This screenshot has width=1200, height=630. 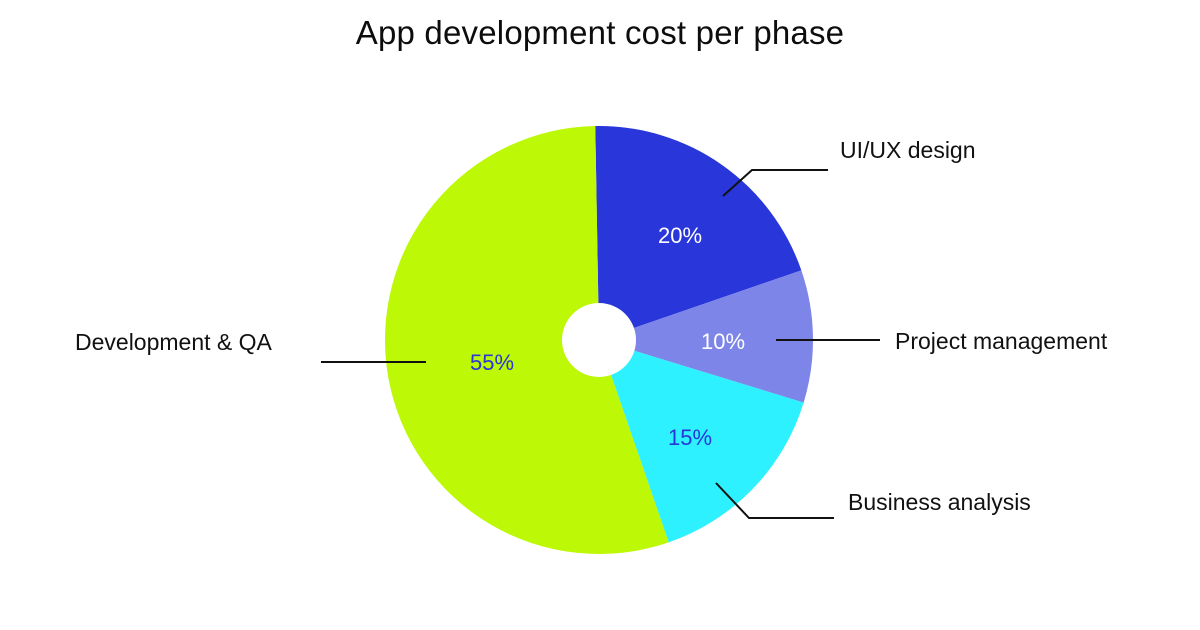 I want to click on value-label-uiux: 20%, so click(x=680, y=235).